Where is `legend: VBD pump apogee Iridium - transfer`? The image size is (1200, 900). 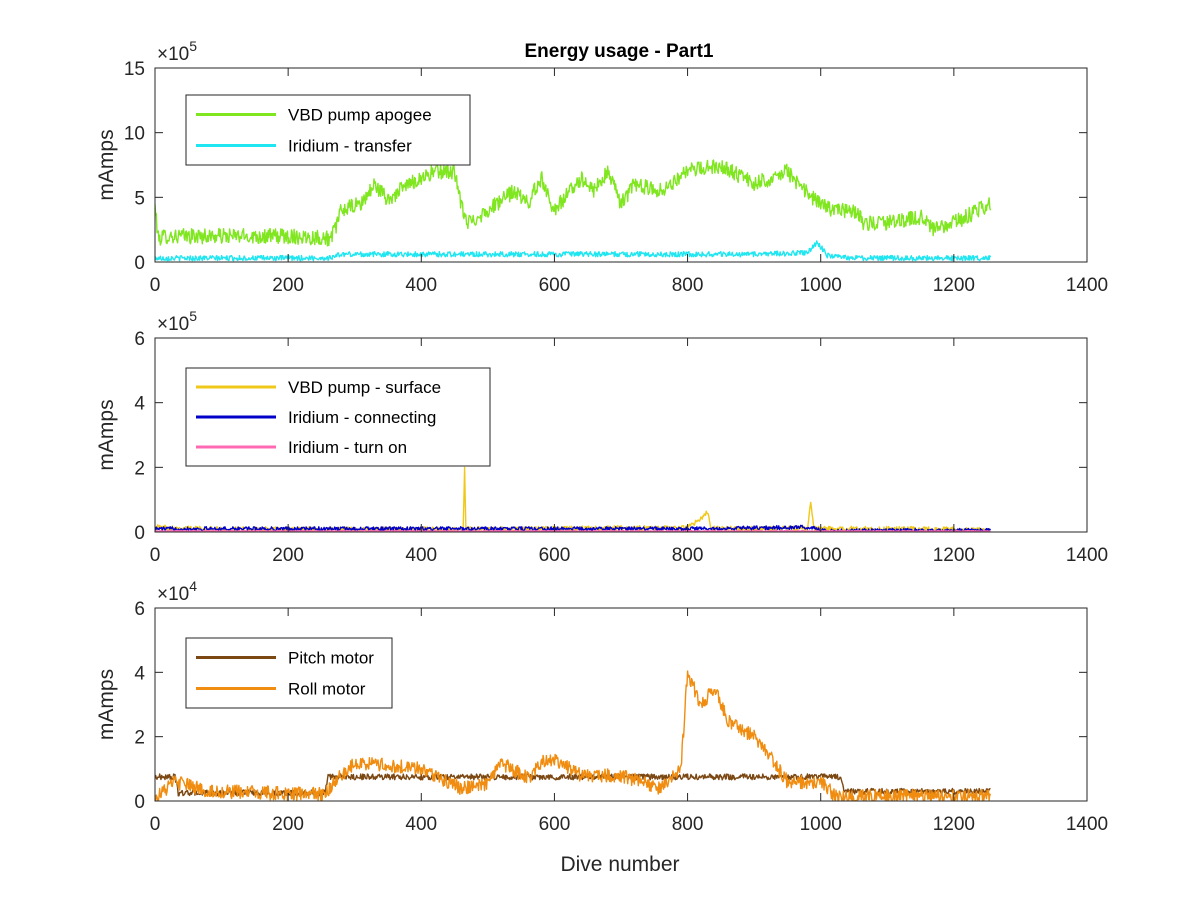 legend: VBD pump apogee Iridium - transfer is located at coordinates (328, 130).